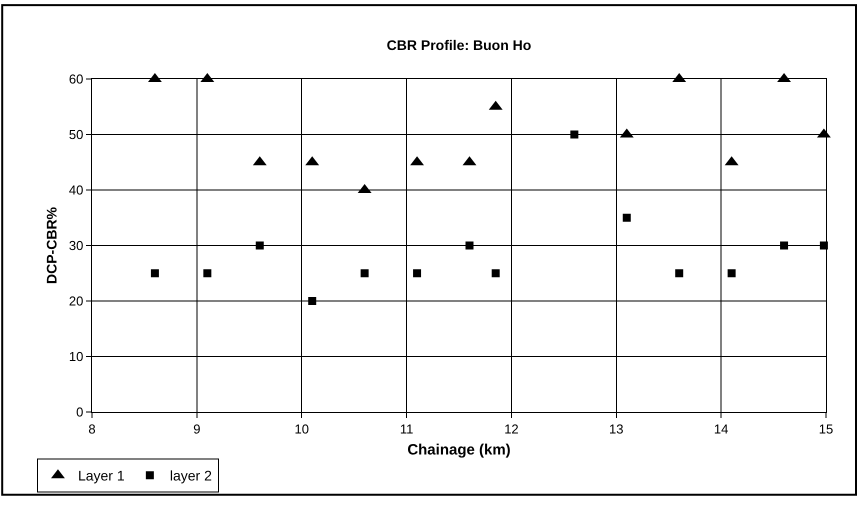 Image resolution: width=860 pixels, height=505 pixels. I want to click on y-axis-title: DCP-CBR%, so click(52, 245).